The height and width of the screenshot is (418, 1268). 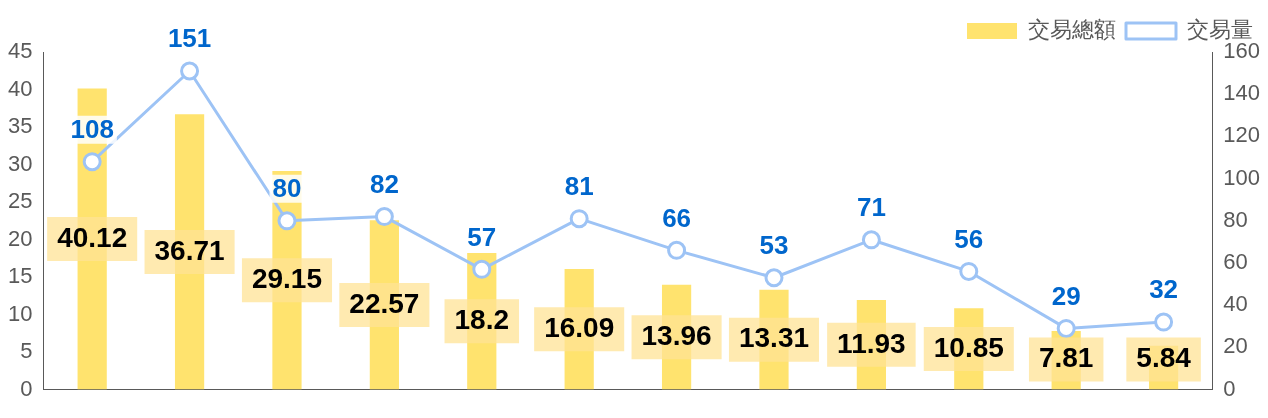 I want to click on y-tick-label: 15, so click(x=20, y=276).